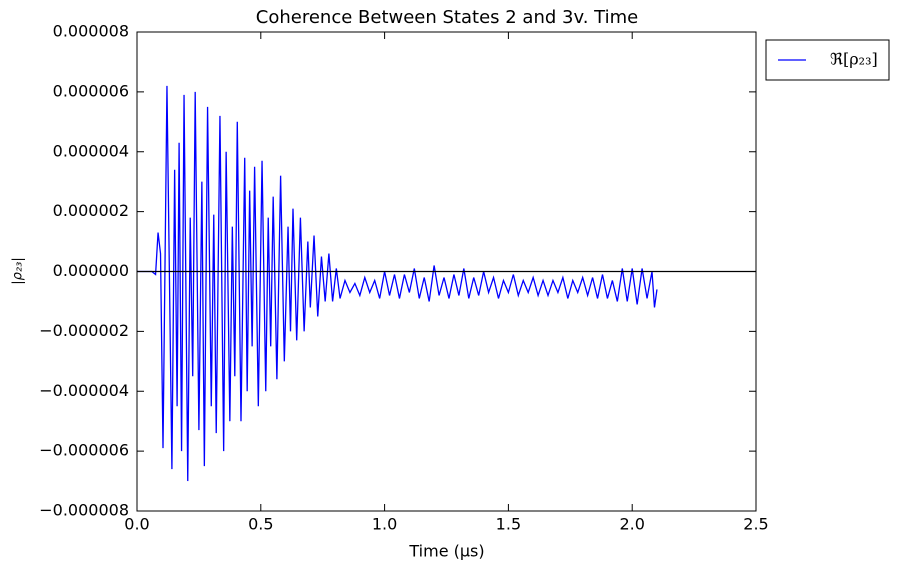 The image size is (898, 573). I want to click on chart-title: Coherence Between States 2 and 3v. Time, so click(447, 17).